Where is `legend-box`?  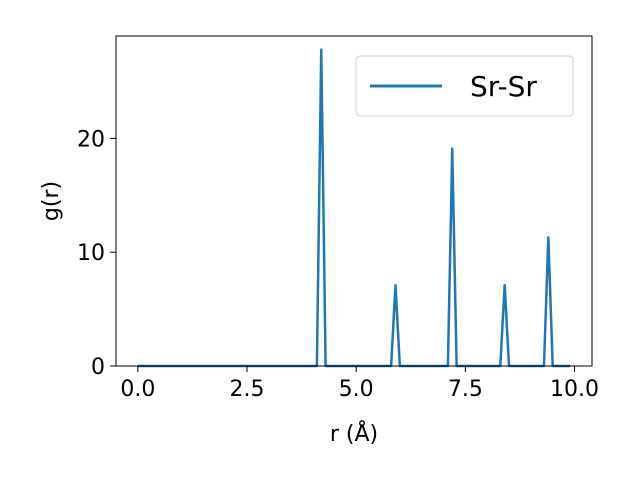
legend-box is located at coordinates (464, 86).